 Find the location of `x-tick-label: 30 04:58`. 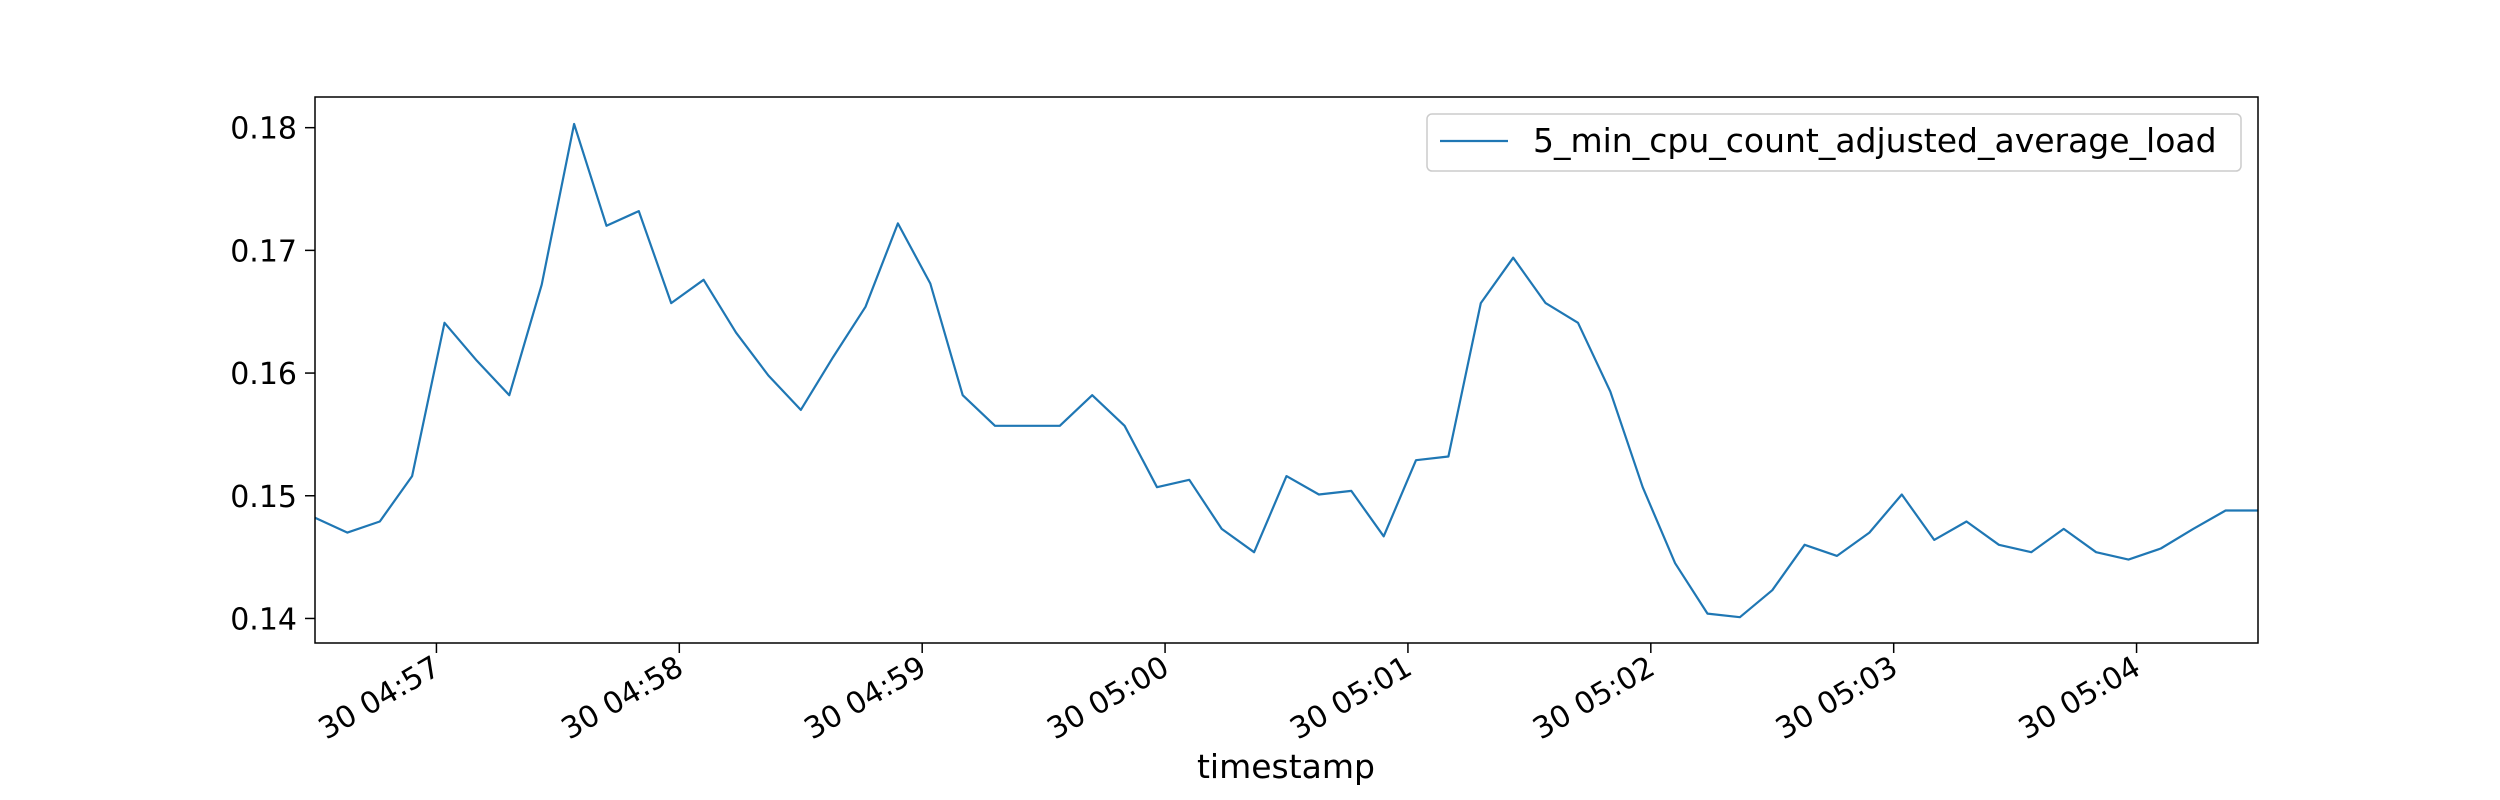

x-tick-label: 30 04:58 is located at coordinates (623, 698).